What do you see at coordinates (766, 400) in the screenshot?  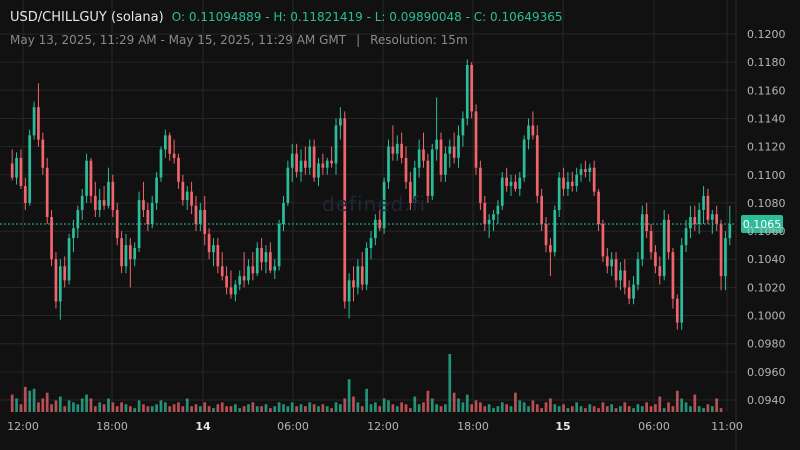 I see `y-tick-label: 0.0940` at bounding box center [766, 400].